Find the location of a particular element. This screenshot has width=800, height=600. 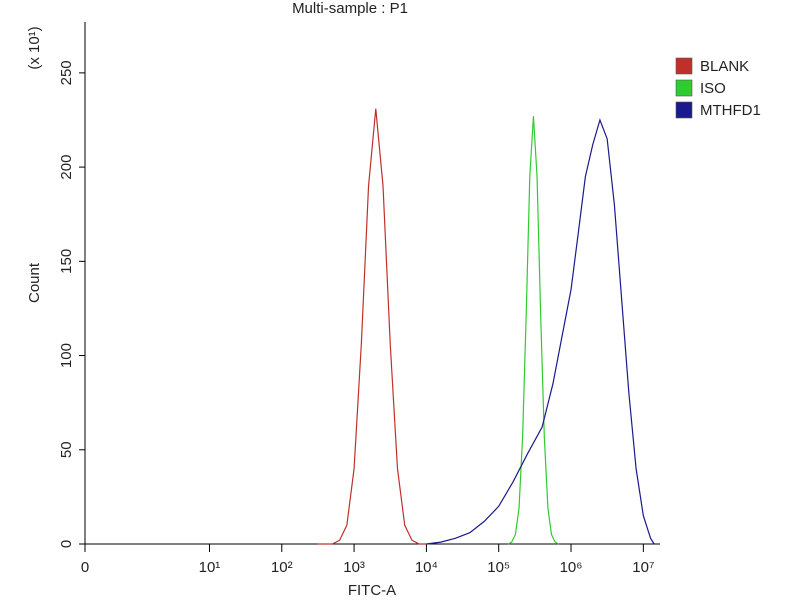

x-tick-label: 10³ is located at coordinates (354, 567).